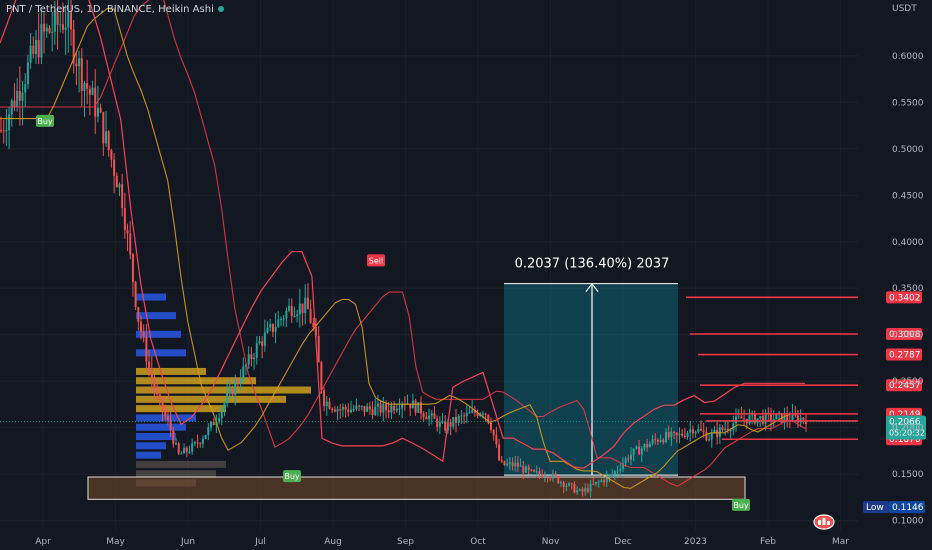 The height and width of the screenshot is (550, 932). What do you see at coordinates (908, 103) in the screenshot?
I see `y-tick-label: 0.5500` at bounding box center [908, 103].